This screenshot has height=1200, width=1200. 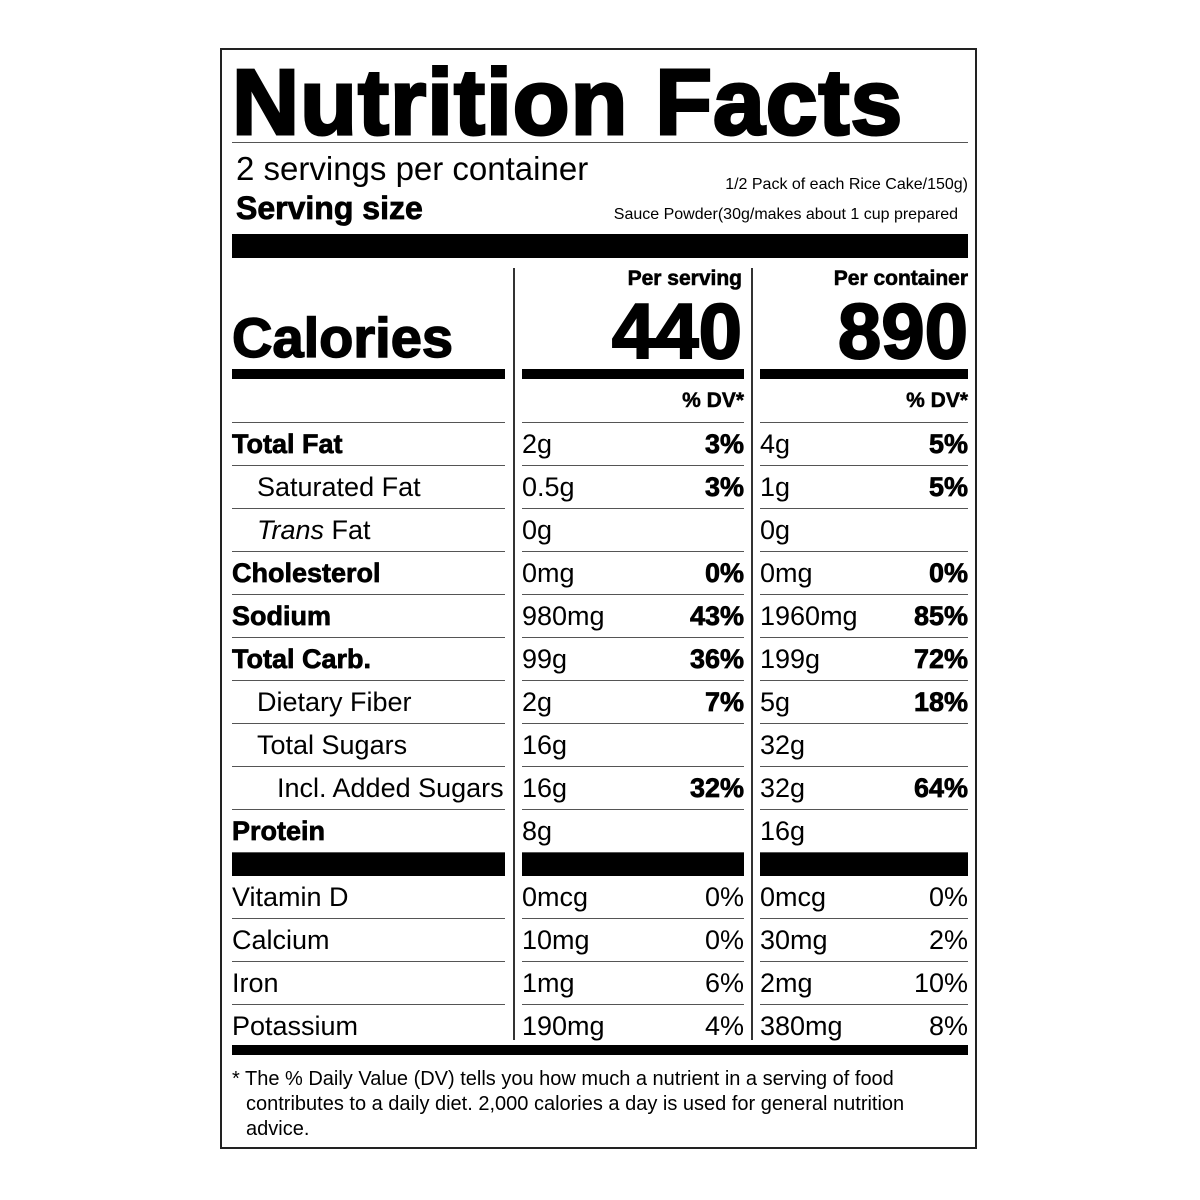 What do you see at coordinates (793, 896) in the screenshot?
I see `container-amount: 0mcg` at bounding box center [793, 896].